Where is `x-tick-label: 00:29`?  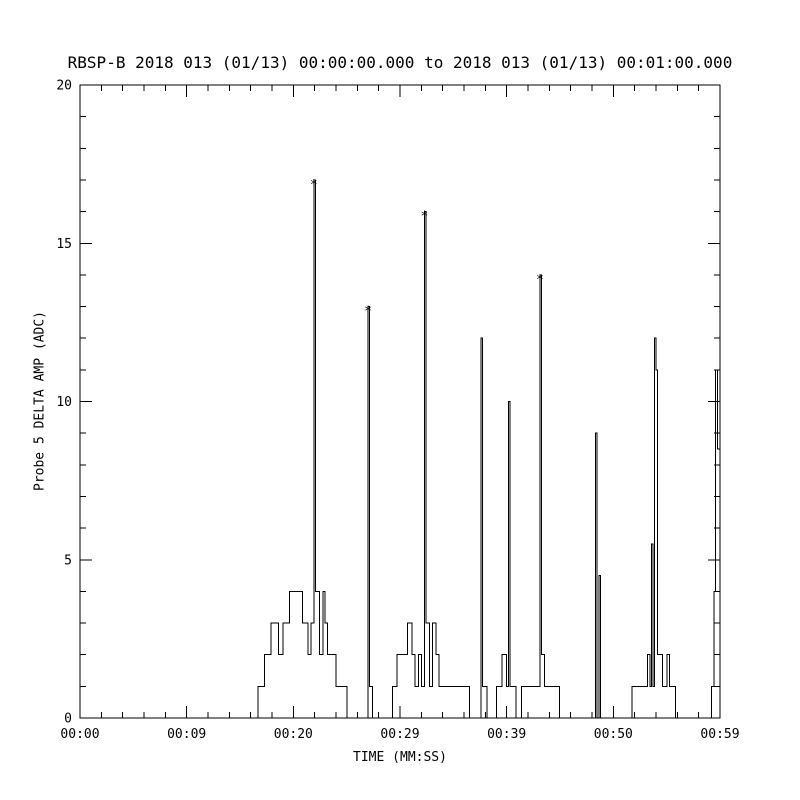
x-tick-label: 00:29 is located at coordinates (399, 734).